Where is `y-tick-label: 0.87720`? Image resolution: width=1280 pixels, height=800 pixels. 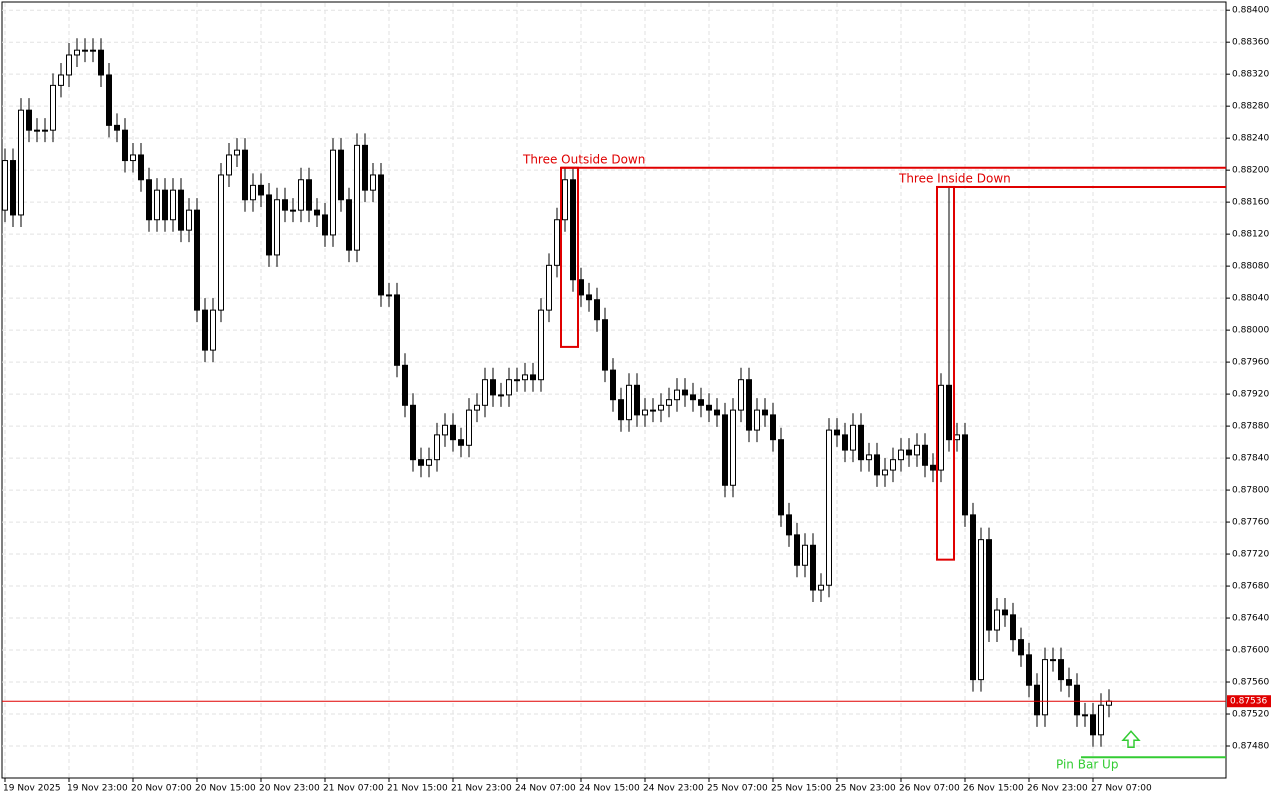 y-tick-label: 0.87720 is located at coordinates (1250, 555).